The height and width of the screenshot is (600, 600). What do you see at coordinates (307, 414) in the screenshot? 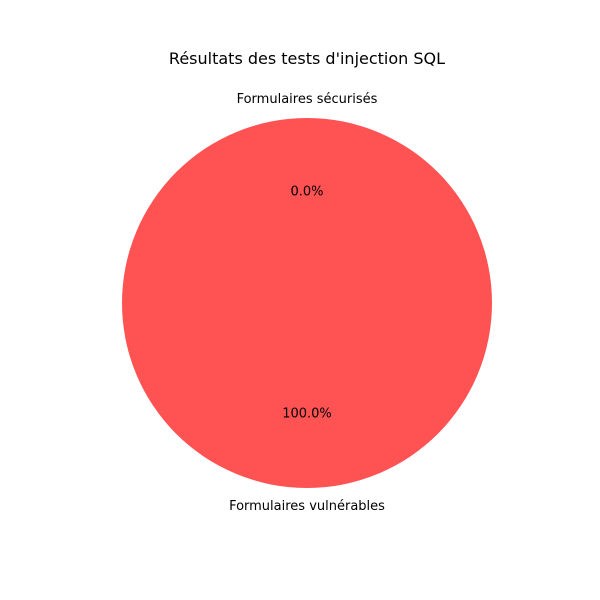
I see `pie-percent-formulaires-vulnerables: 100.0%` at bounding box center [307, 414].